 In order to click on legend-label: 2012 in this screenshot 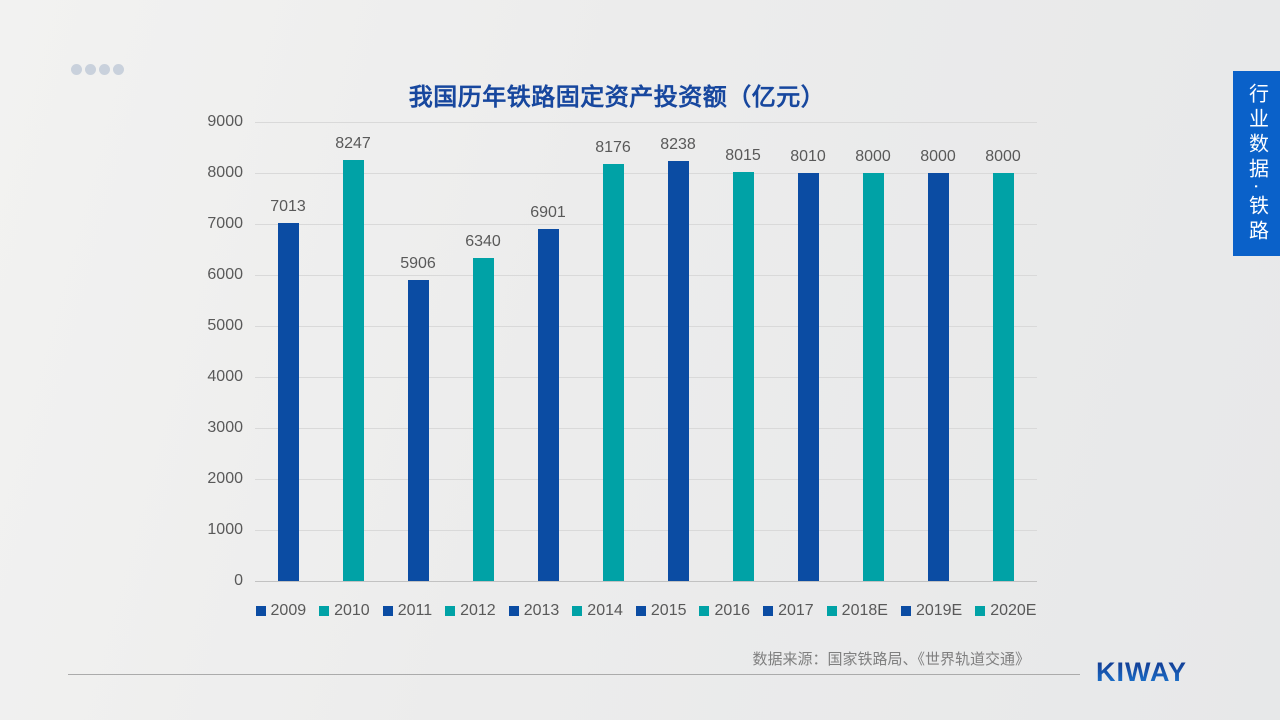, I will do `click(478, 610)`.